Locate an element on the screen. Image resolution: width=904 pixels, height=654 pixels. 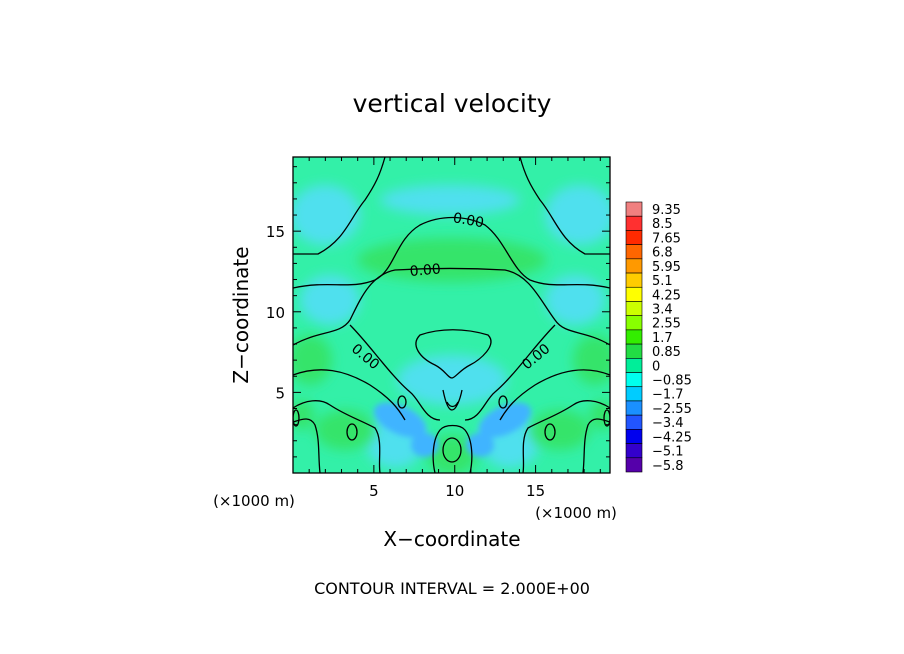
colorbar-label: 4.25 is located at coordinates (666, 295).